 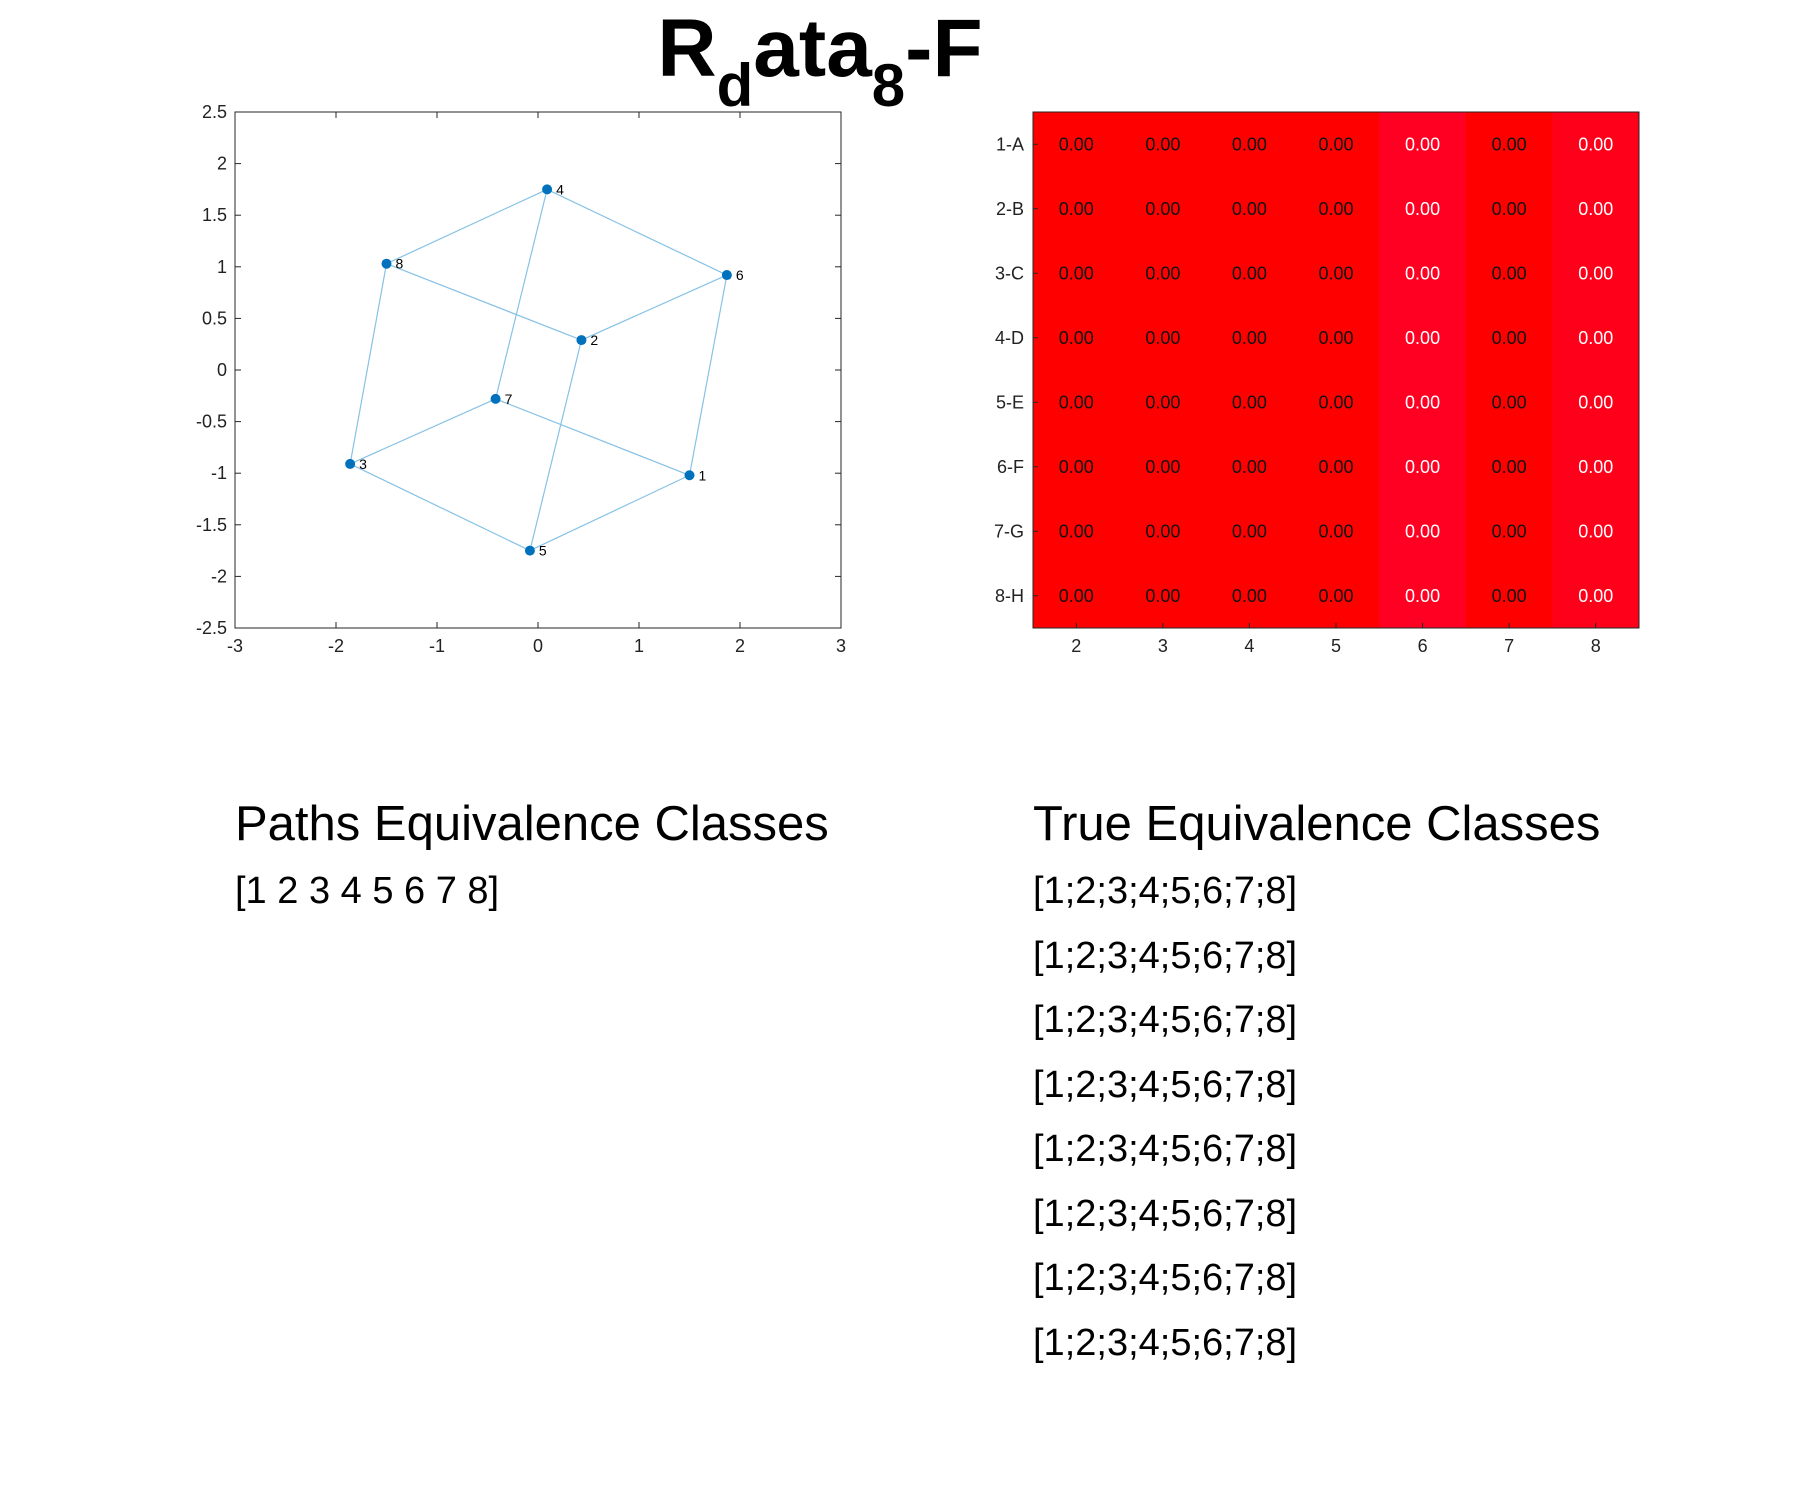 What do you see at coordinates (1010, 402) in the screenshot?
I see `heatmap-row-label: 5-E` at bounding box center [1010, 402].